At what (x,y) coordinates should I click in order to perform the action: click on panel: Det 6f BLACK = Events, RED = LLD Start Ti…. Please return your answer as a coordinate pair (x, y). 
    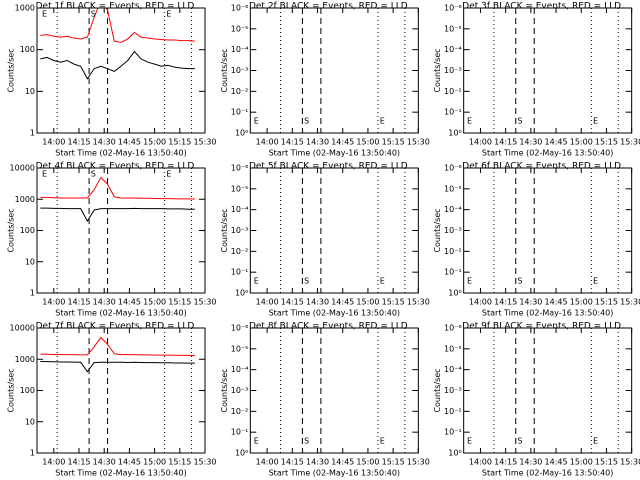
    Looking at the image, I should click on (536, 240).